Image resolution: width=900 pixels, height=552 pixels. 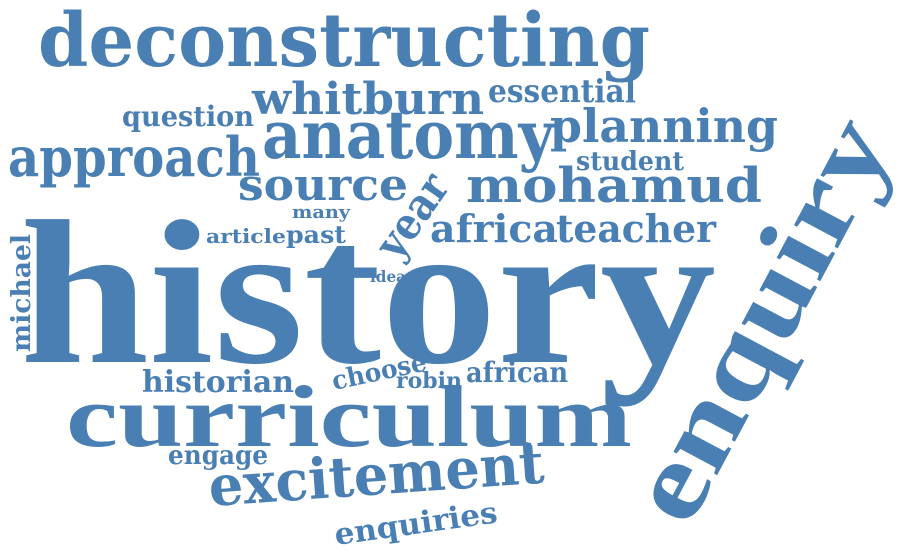 What do you see at coordinates (246, 236) in the screenshot?
I see `word-article: article` at bounding box center [246, 236].